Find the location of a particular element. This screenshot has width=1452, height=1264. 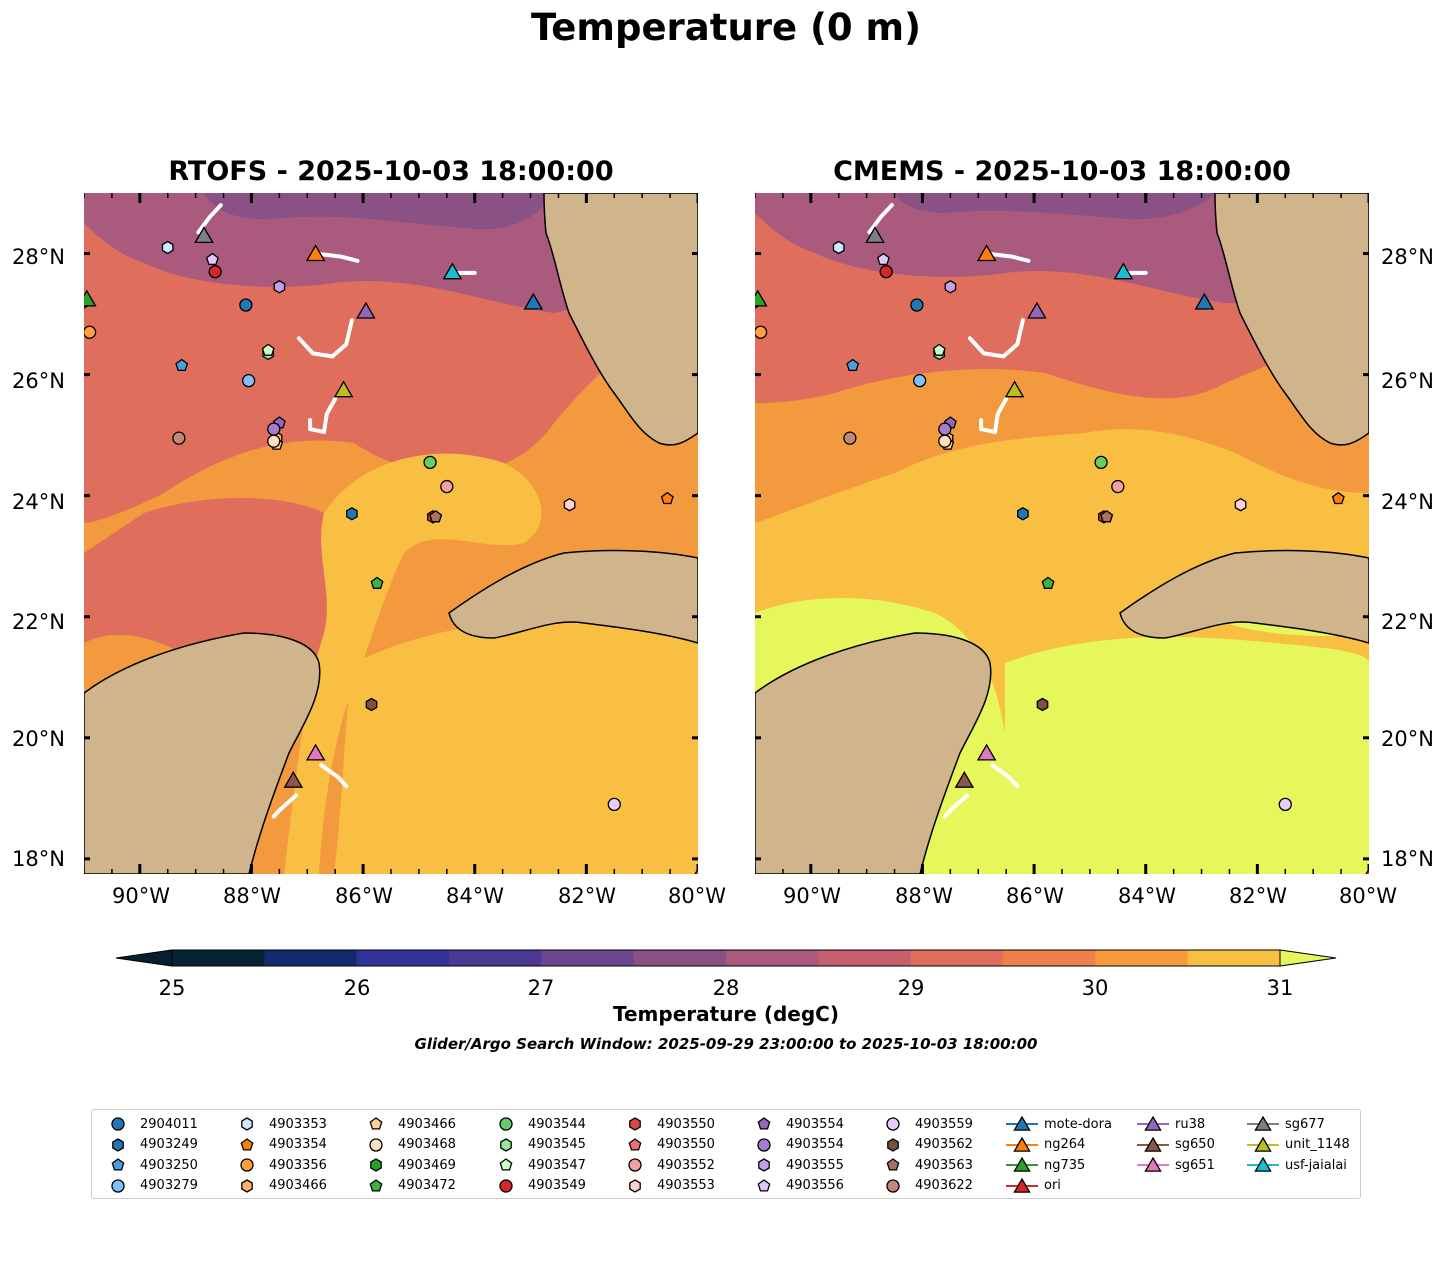

legend-item: ng735 is located at coordinates (1058, 1165).